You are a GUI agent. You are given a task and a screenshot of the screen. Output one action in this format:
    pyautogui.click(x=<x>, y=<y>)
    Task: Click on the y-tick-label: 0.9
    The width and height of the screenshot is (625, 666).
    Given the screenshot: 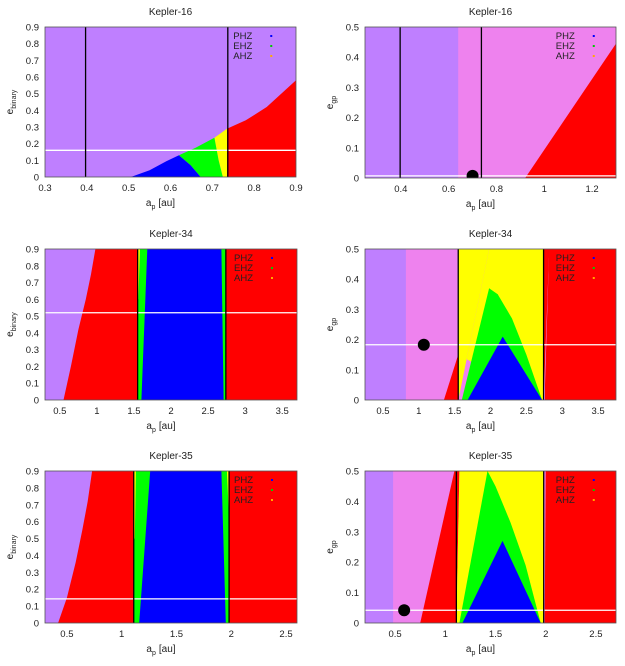 What is the action you would take?
    pyautogui.click(x=32, y=28)
    